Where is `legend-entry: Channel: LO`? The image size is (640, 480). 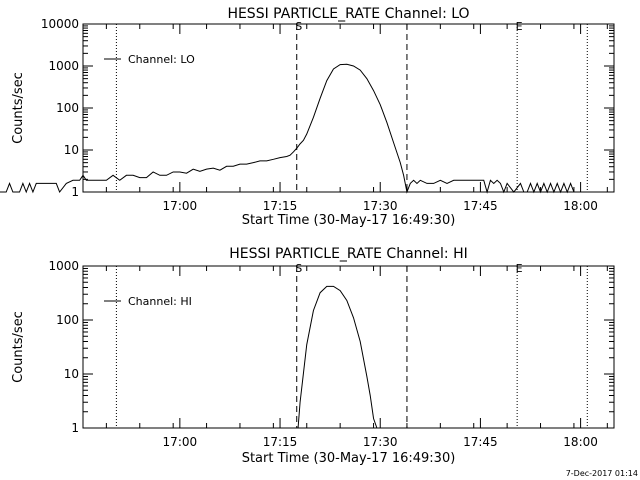 legend-entry: Channel: LO is located at coordinates (161, 59).